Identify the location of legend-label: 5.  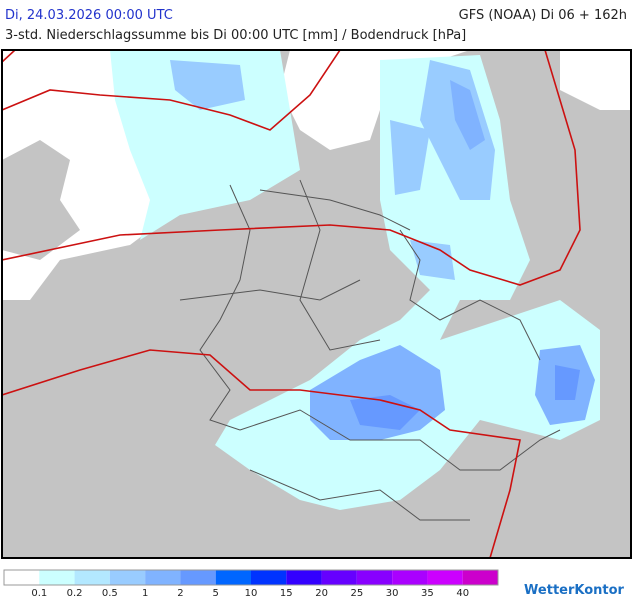
(216, 593).